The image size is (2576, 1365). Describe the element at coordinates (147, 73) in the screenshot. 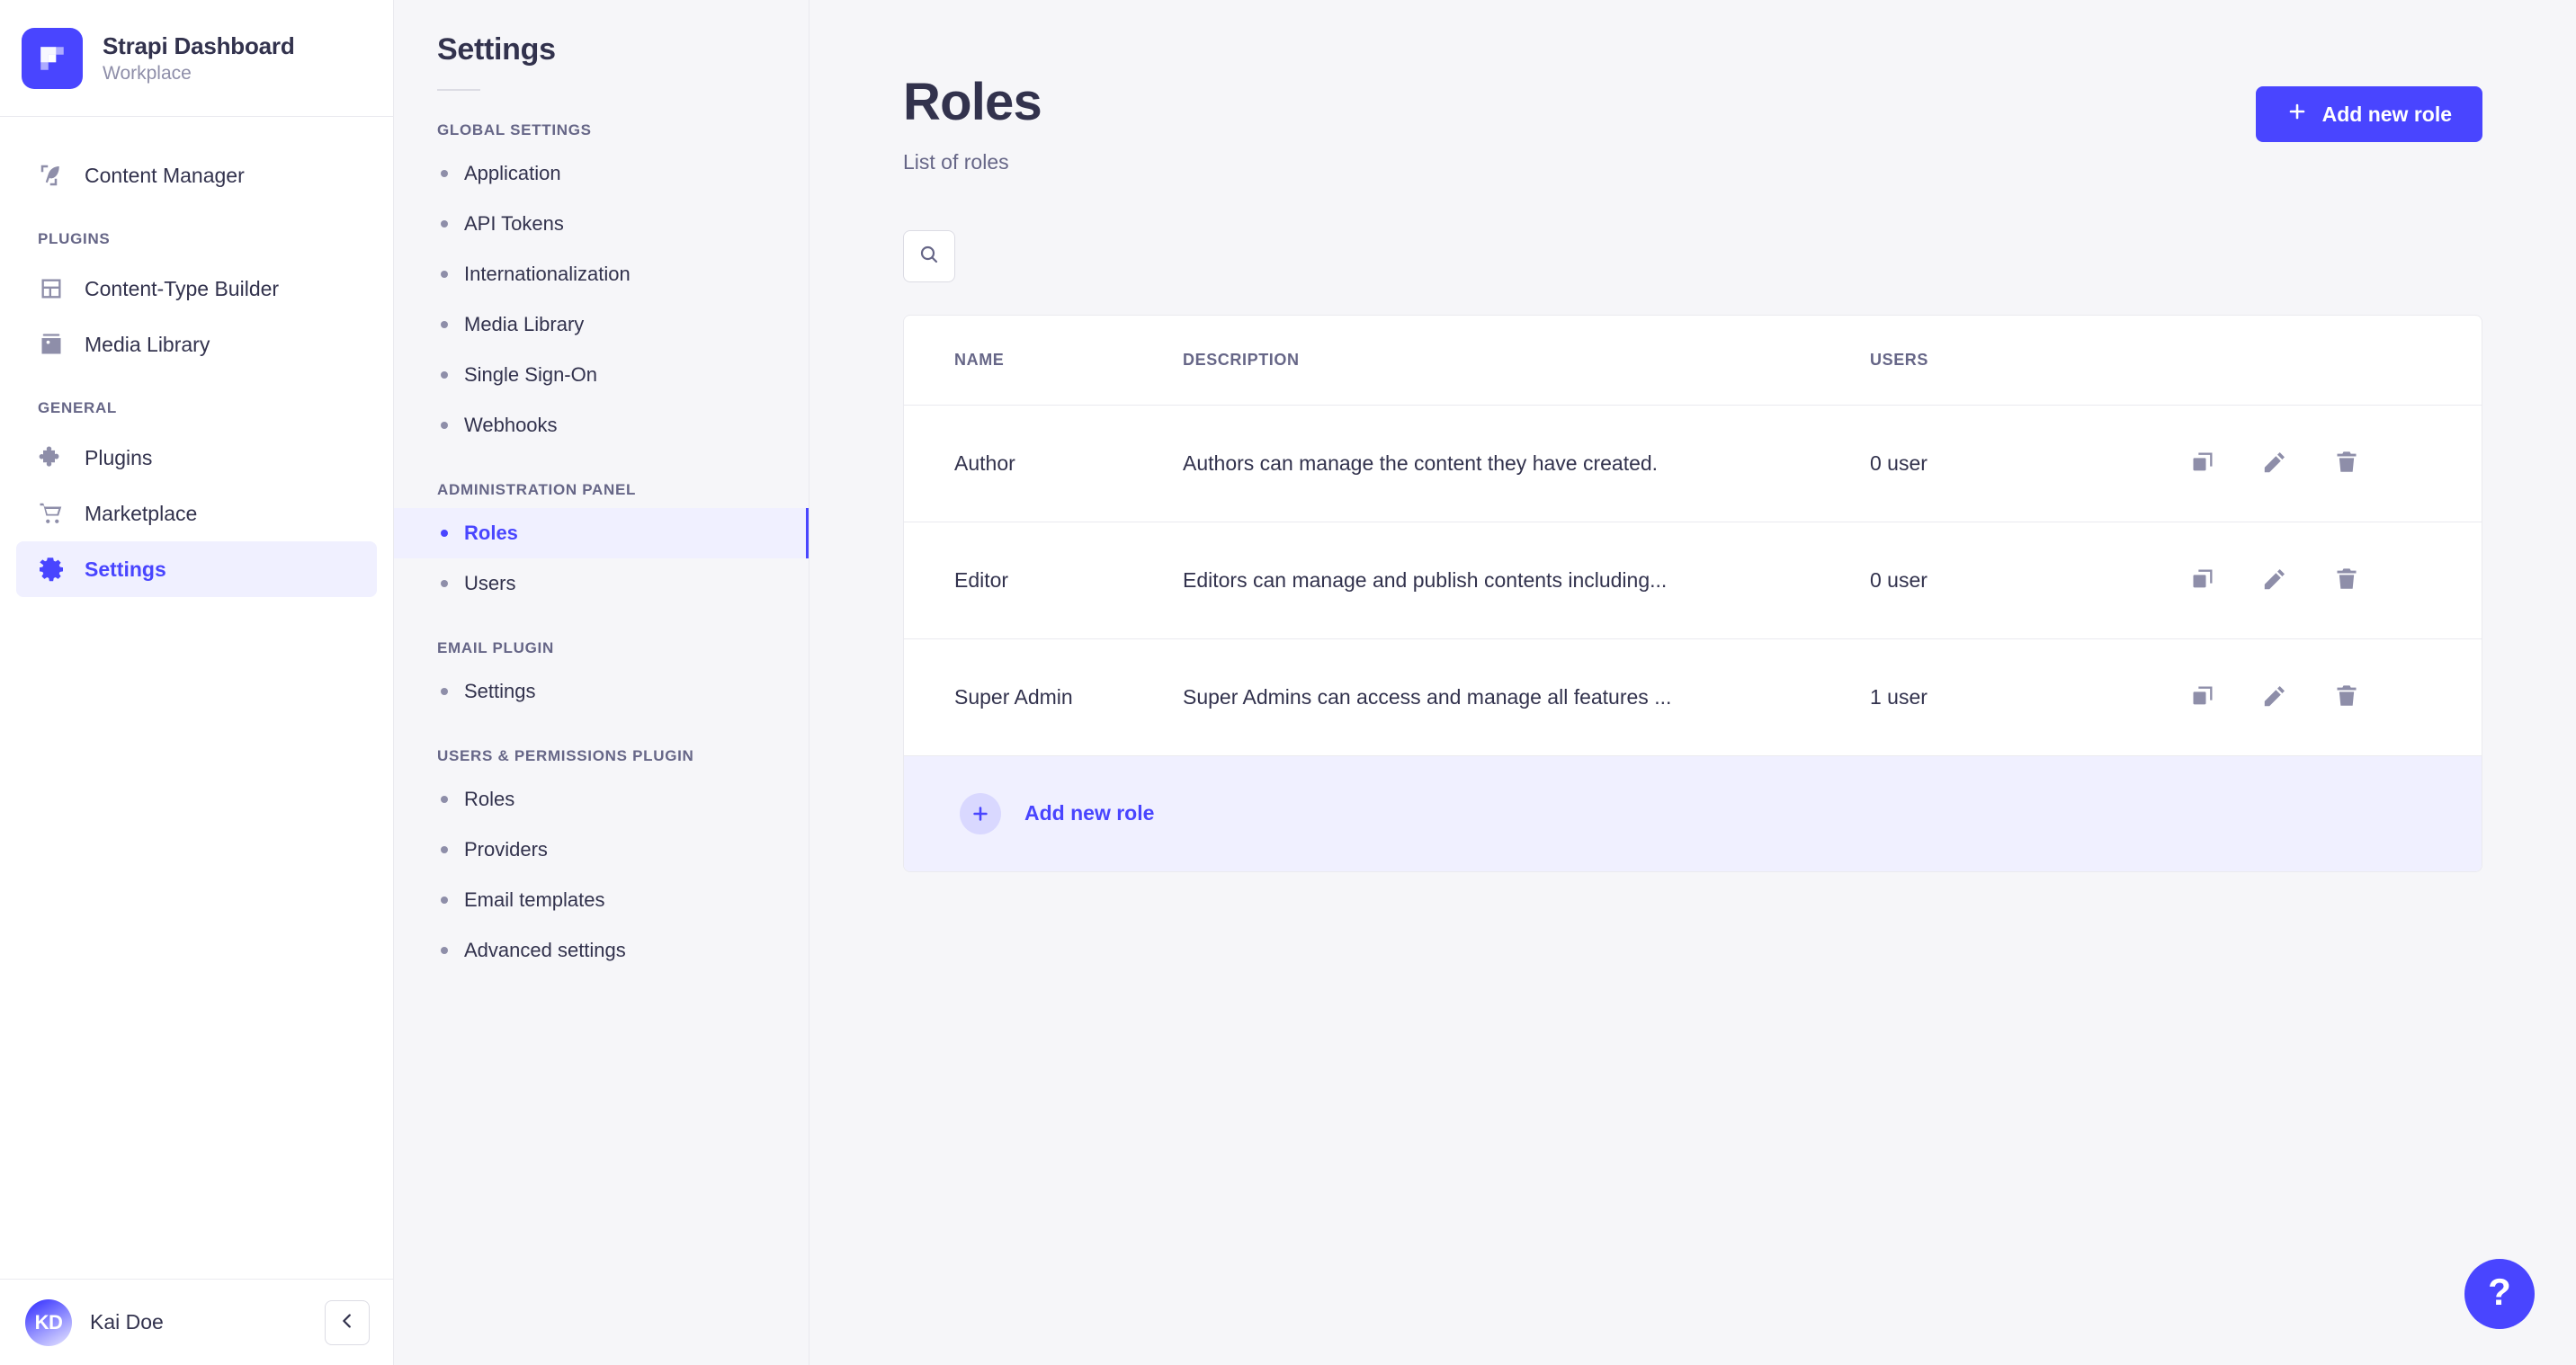

I see `brand-subtitle: Workplace` at that location.